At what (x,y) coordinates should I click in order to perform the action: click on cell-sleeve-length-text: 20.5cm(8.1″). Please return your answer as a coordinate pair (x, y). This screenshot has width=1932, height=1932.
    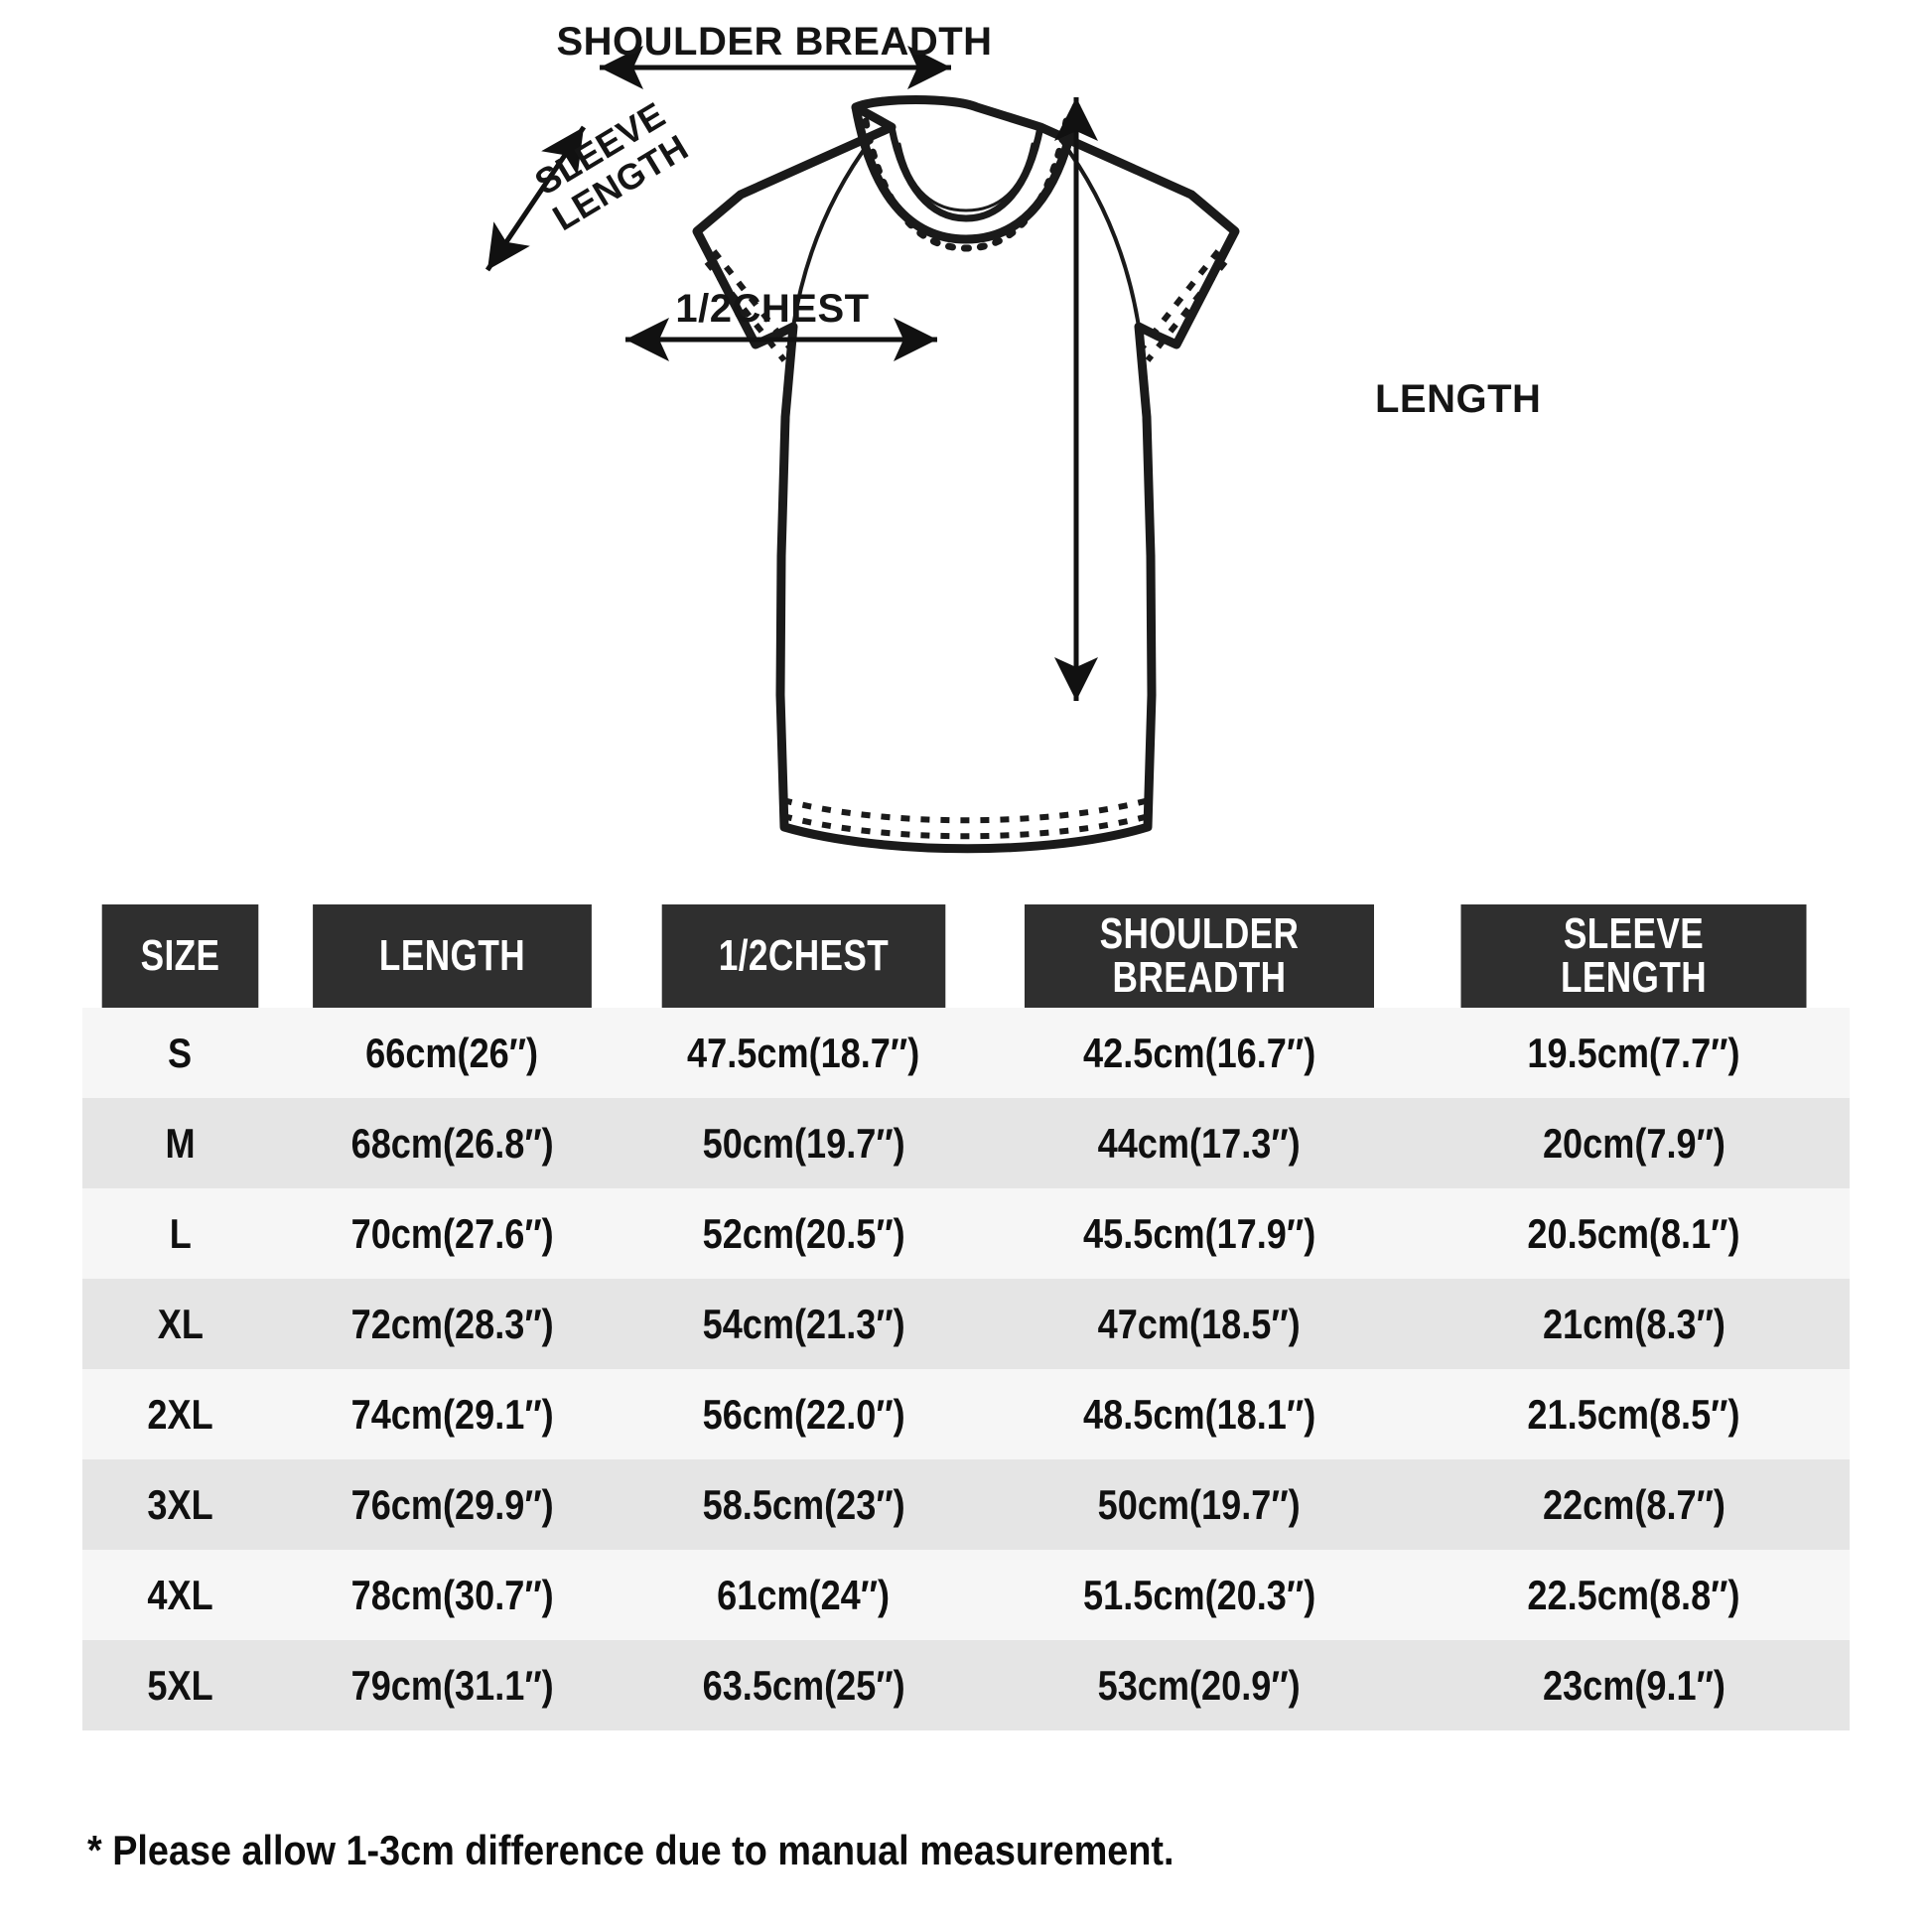
    Looking at the image, I should click on (1634, 1233).